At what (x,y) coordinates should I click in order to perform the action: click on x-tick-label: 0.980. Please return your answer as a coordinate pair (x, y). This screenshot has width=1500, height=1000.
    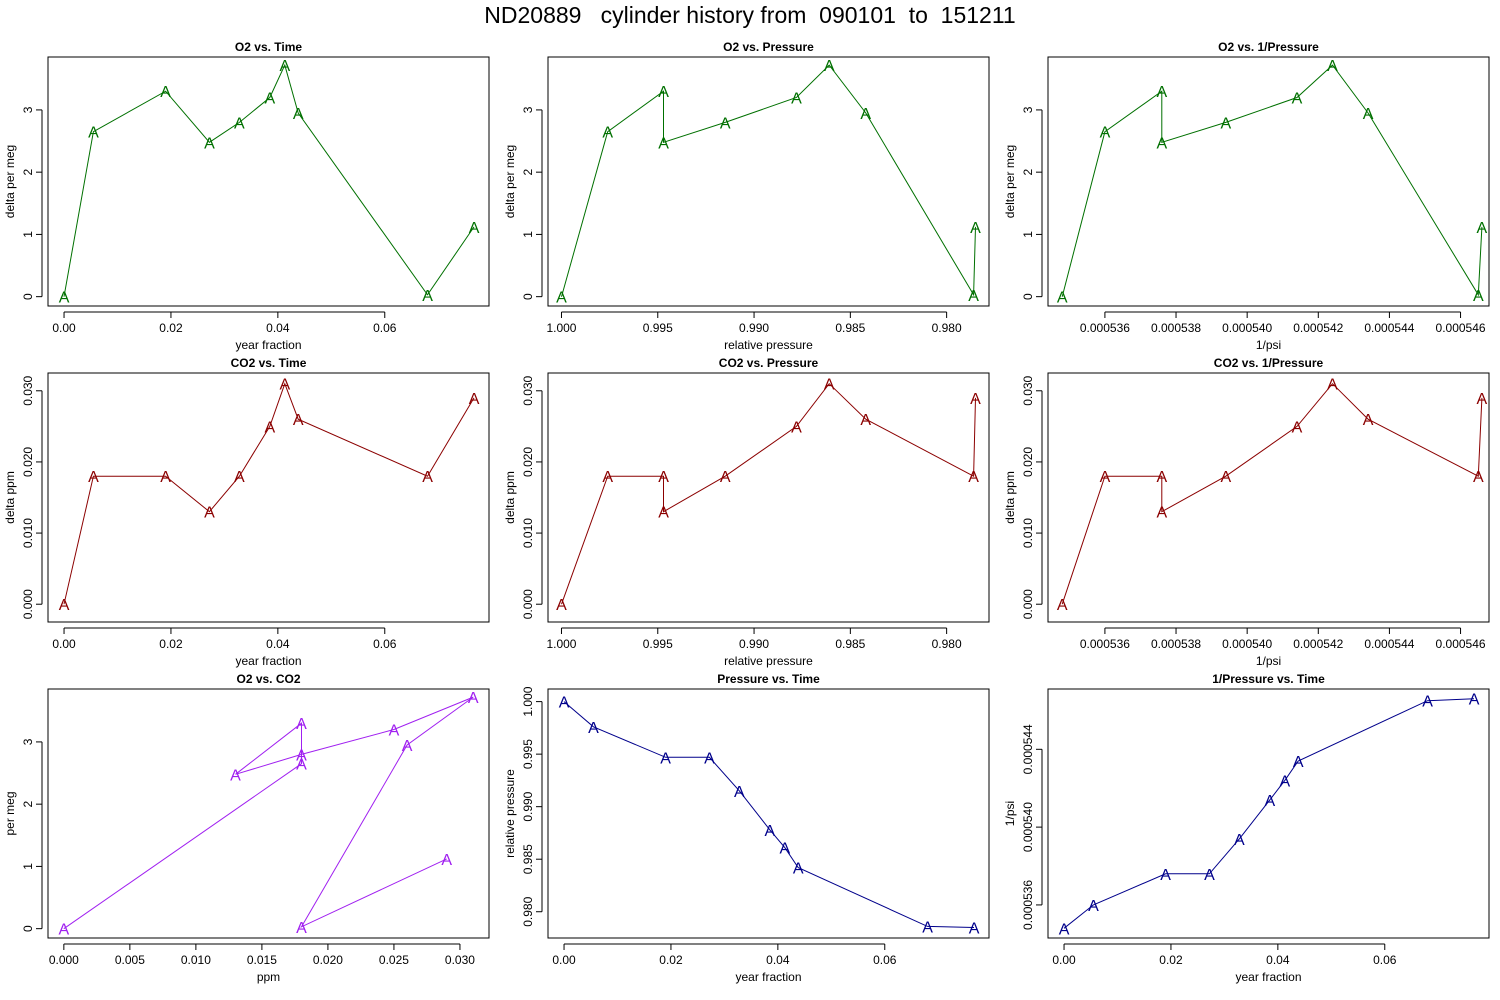
    Looking at the image, I should click on (947, 644).